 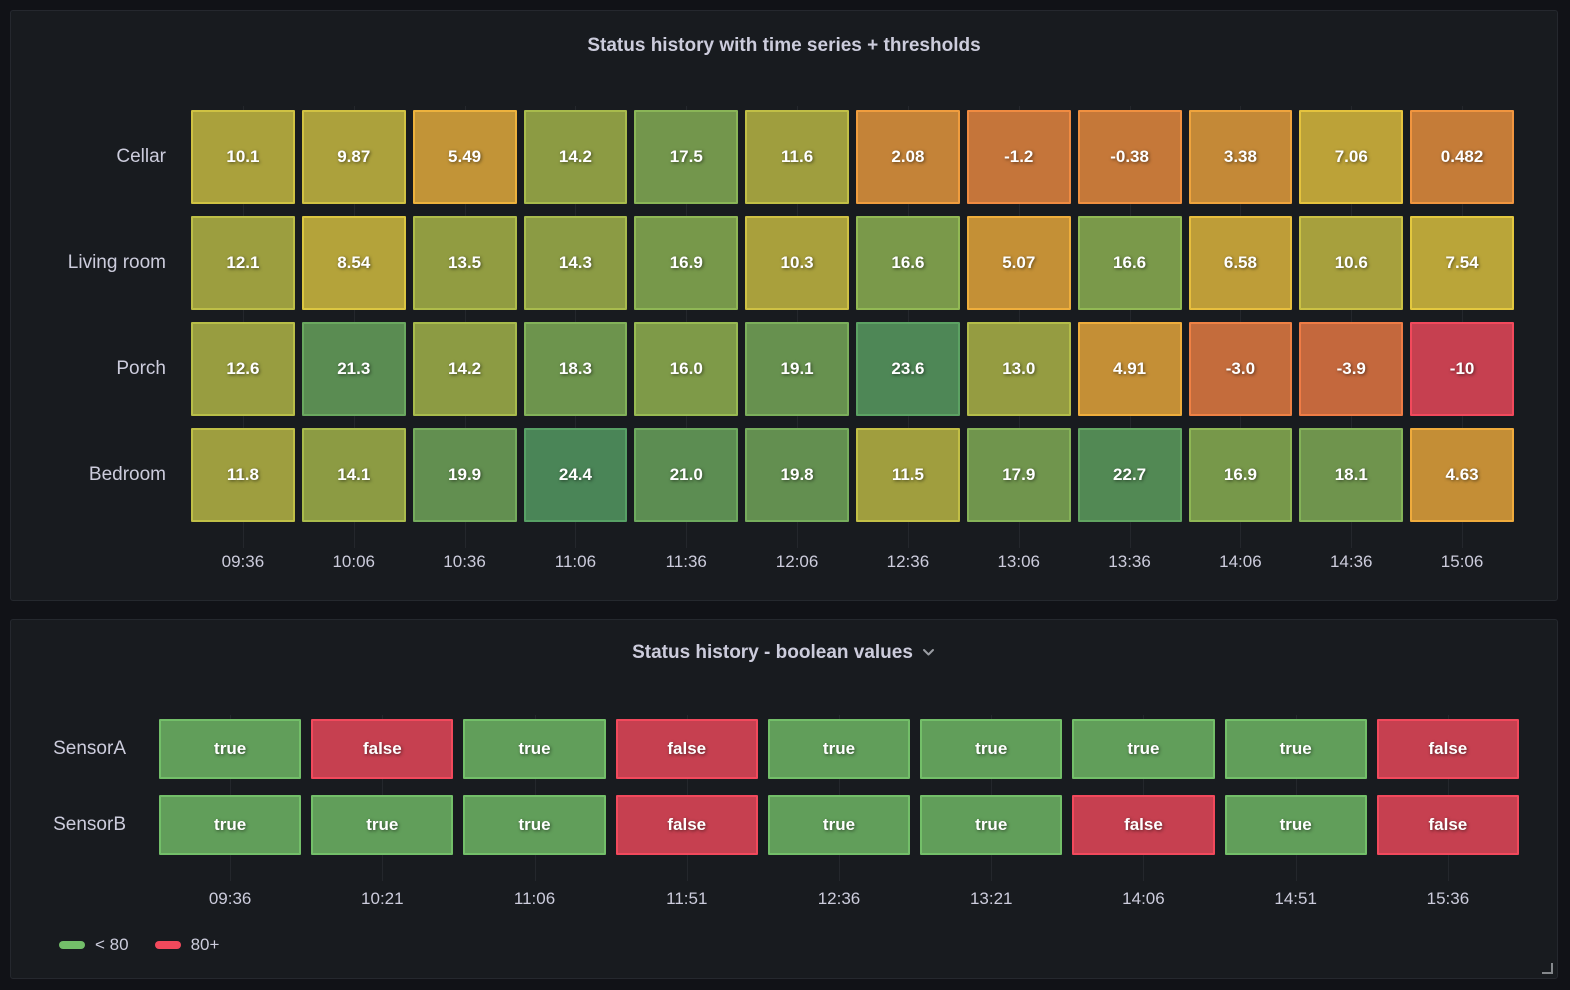 I want to click on status-cell: 12.6, so click(x=243, y=369).